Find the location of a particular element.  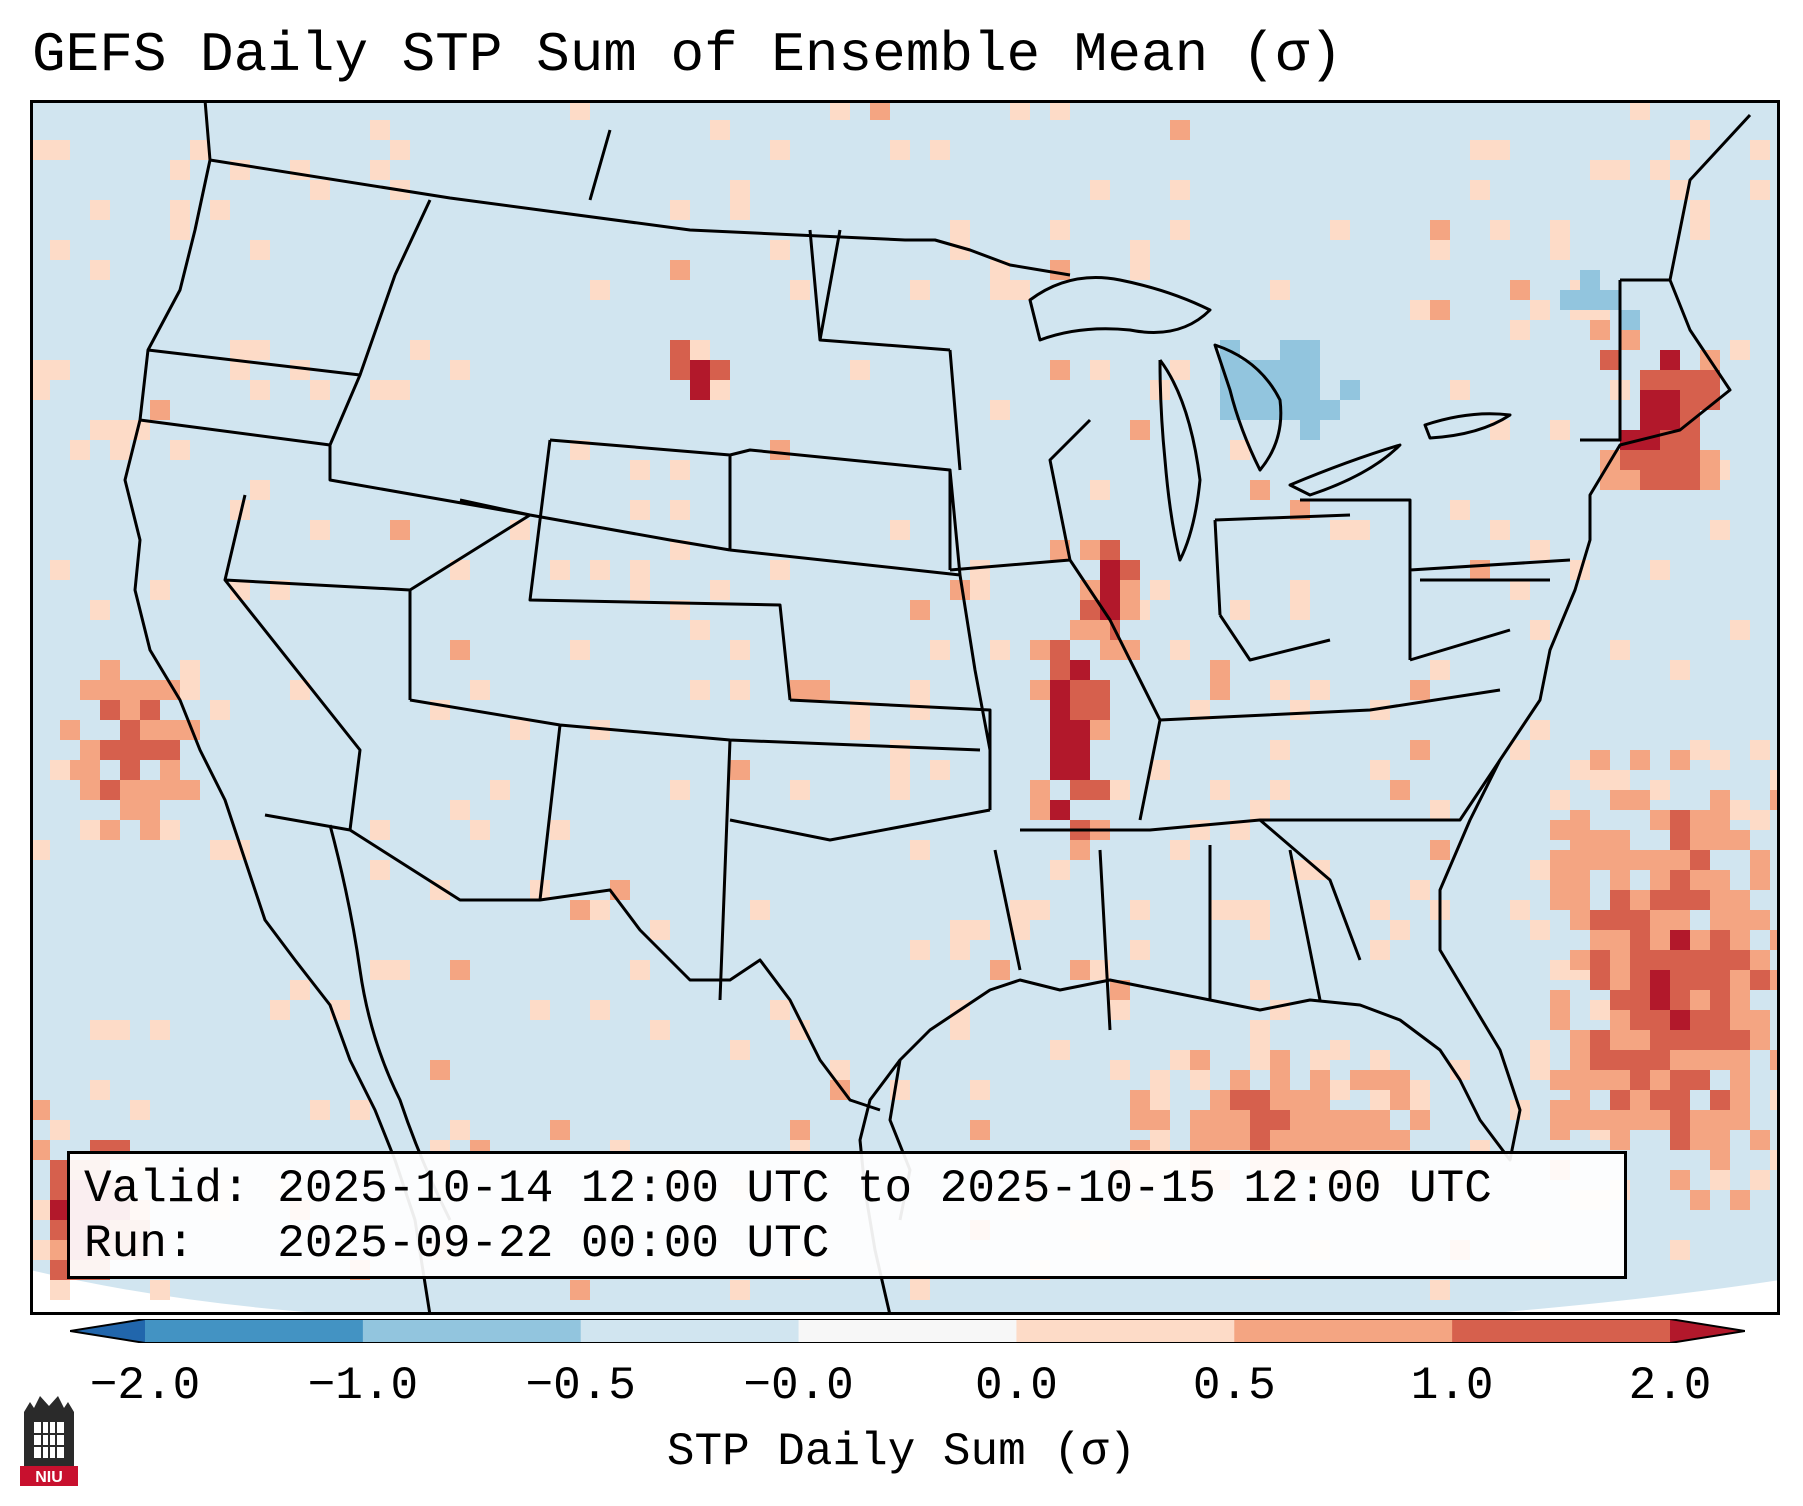

anomaly-cell-canadian-maritimes is located at coordinates (1590, 280).